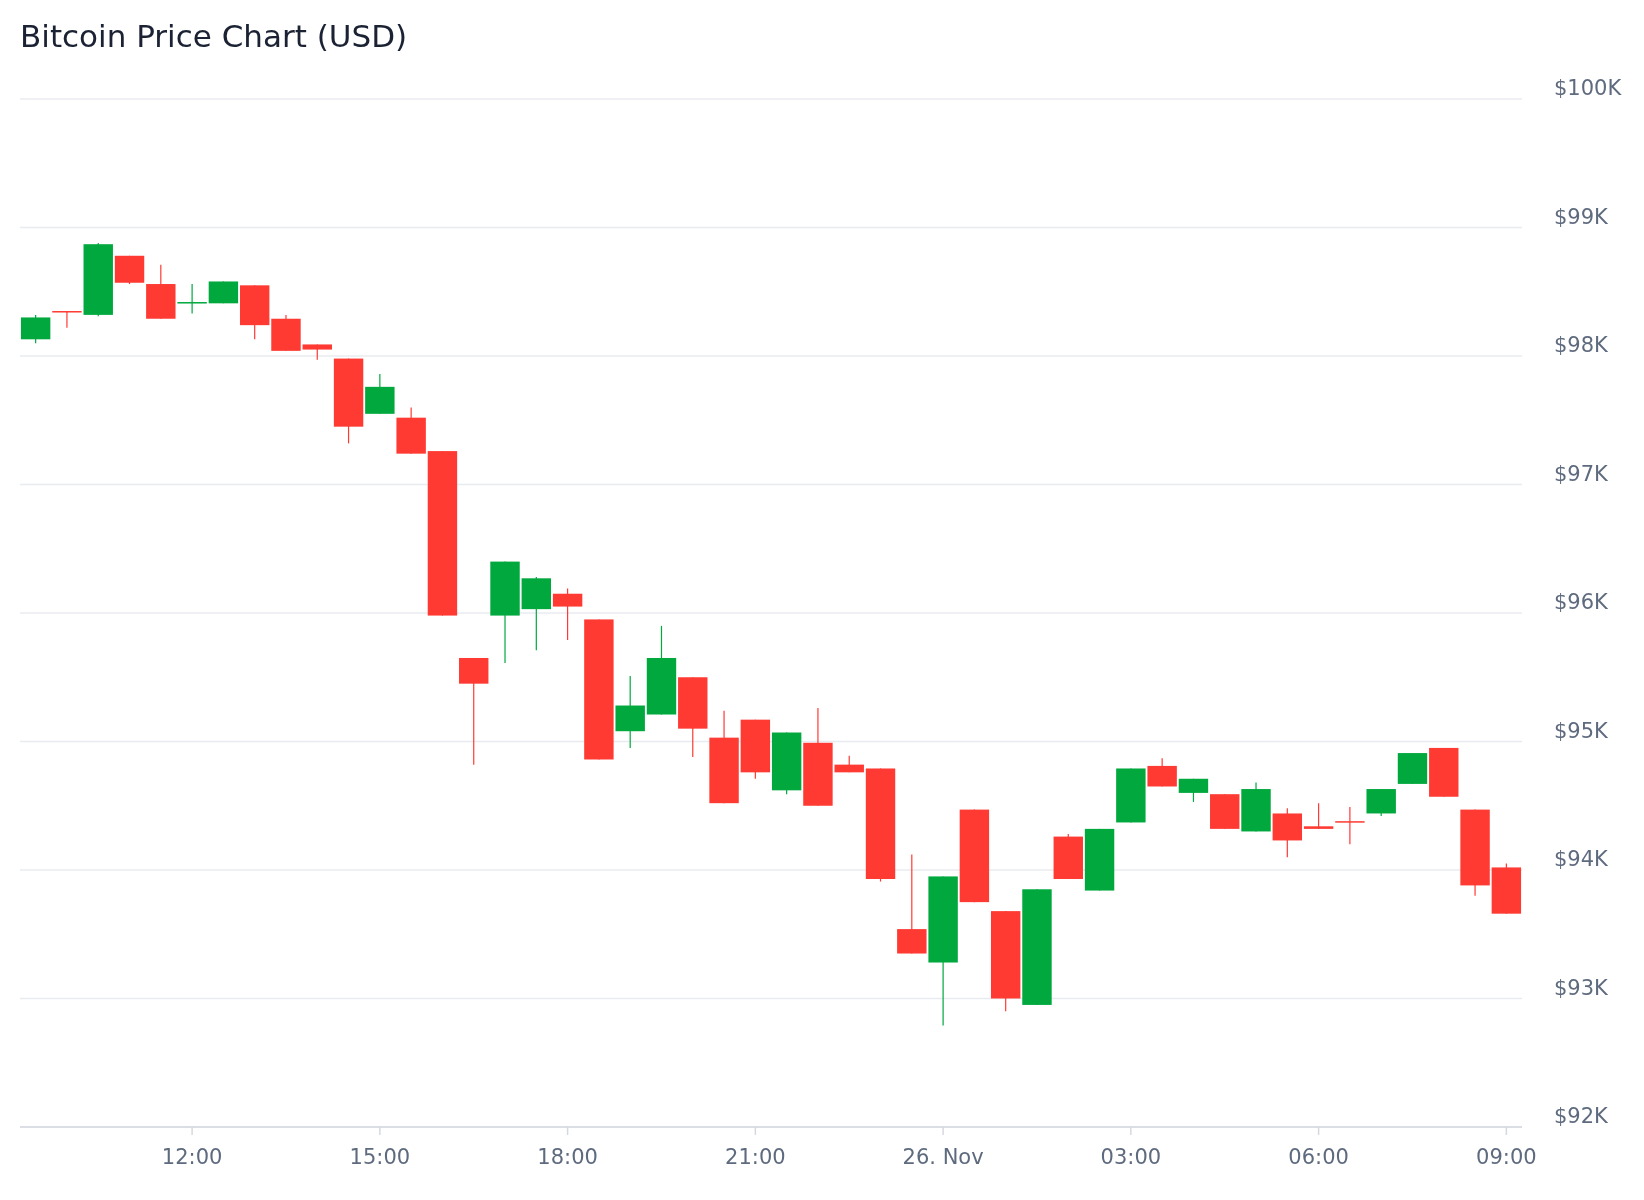 This screenshot has height=1200, width=1644. Describe the element at coordinates (1582, 345) in the screenshot. I see `y-tick-label: $98K` at that location.